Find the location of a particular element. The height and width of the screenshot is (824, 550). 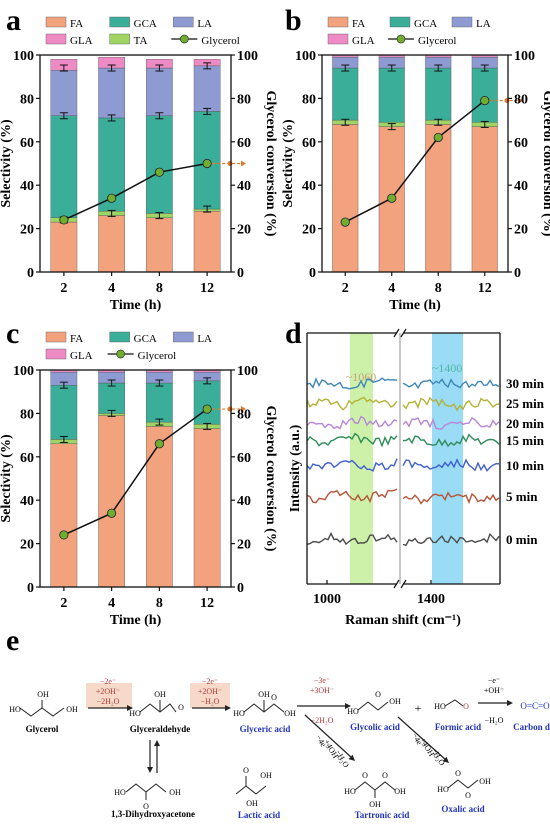

y2-tick-label: 40 is located at coordinates (244, 186).